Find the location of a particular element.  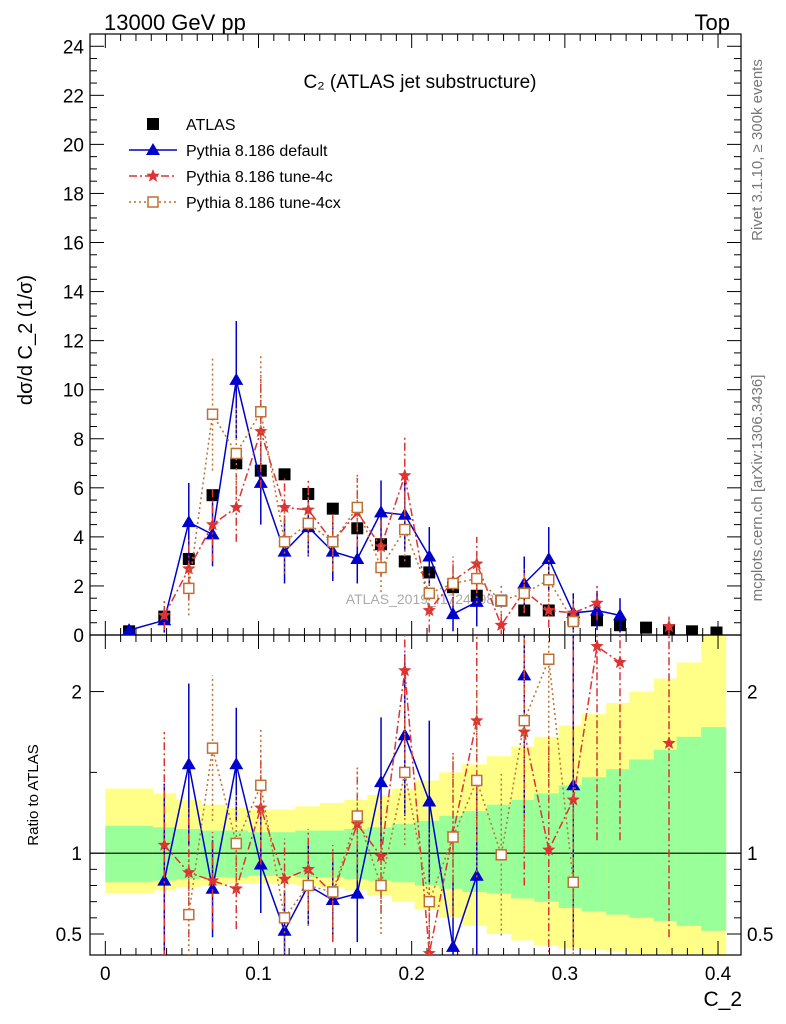

x-tick-label: 0.4 is located at coordinates (718, 974).